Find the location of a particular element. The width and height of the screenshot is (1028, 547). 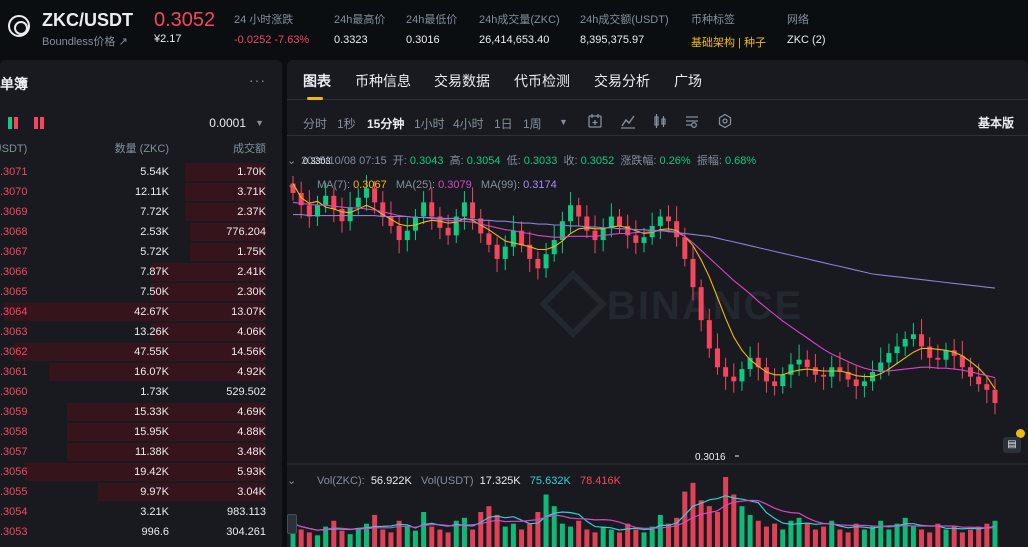

more-options-icon: ··· is located at coordinates (257, 80).